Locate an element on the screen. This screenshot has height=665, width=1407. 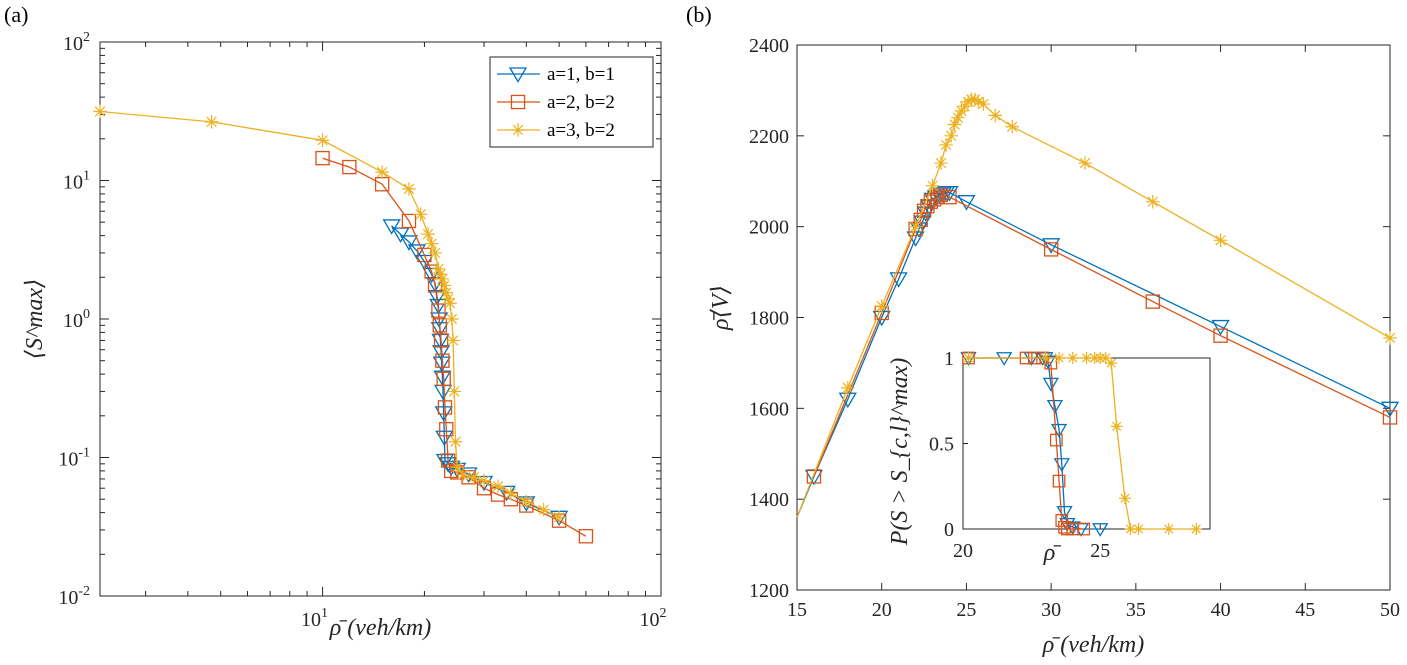
y-tick-label: 1600 is located at coordinates (769, 409).